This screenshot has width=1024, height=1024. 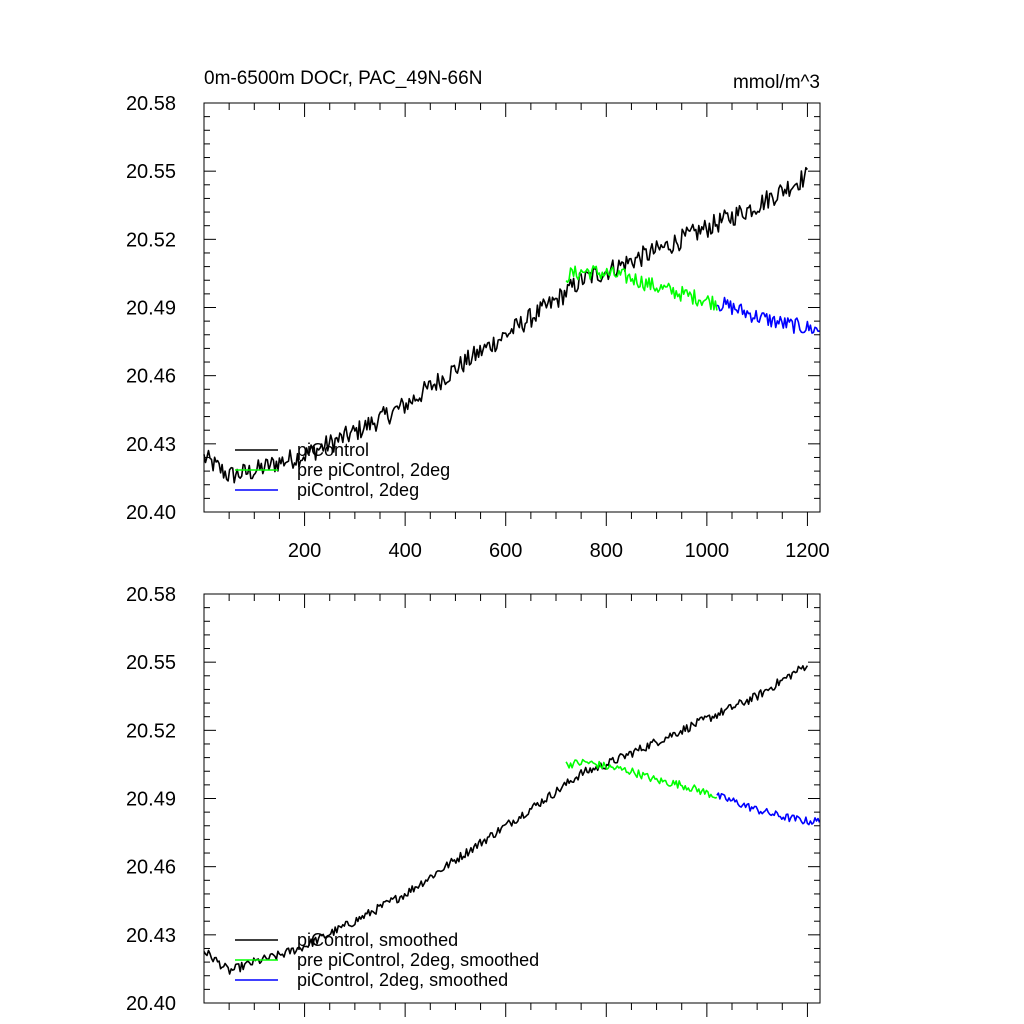 I want to click on legend-label: piControl, so click(x=333, y=450).